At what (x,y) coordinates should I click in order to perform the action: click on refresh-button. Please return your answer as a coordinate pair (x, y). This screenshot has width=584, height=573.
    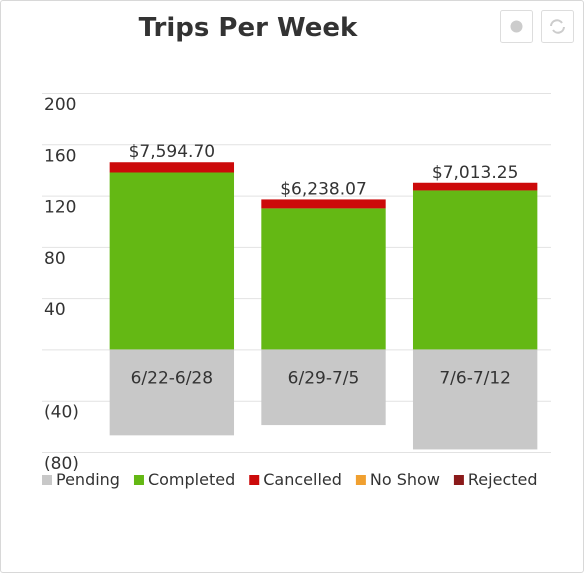
    Looking at the image, I should click on (557, 26).